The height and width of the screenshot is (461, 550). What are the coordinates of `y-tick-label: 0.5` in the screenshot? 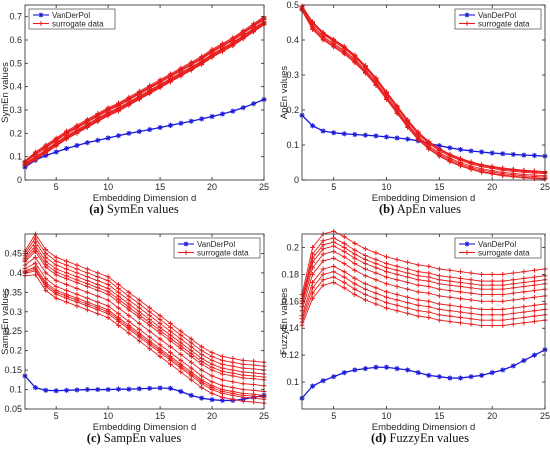 It's located at (15, 63).